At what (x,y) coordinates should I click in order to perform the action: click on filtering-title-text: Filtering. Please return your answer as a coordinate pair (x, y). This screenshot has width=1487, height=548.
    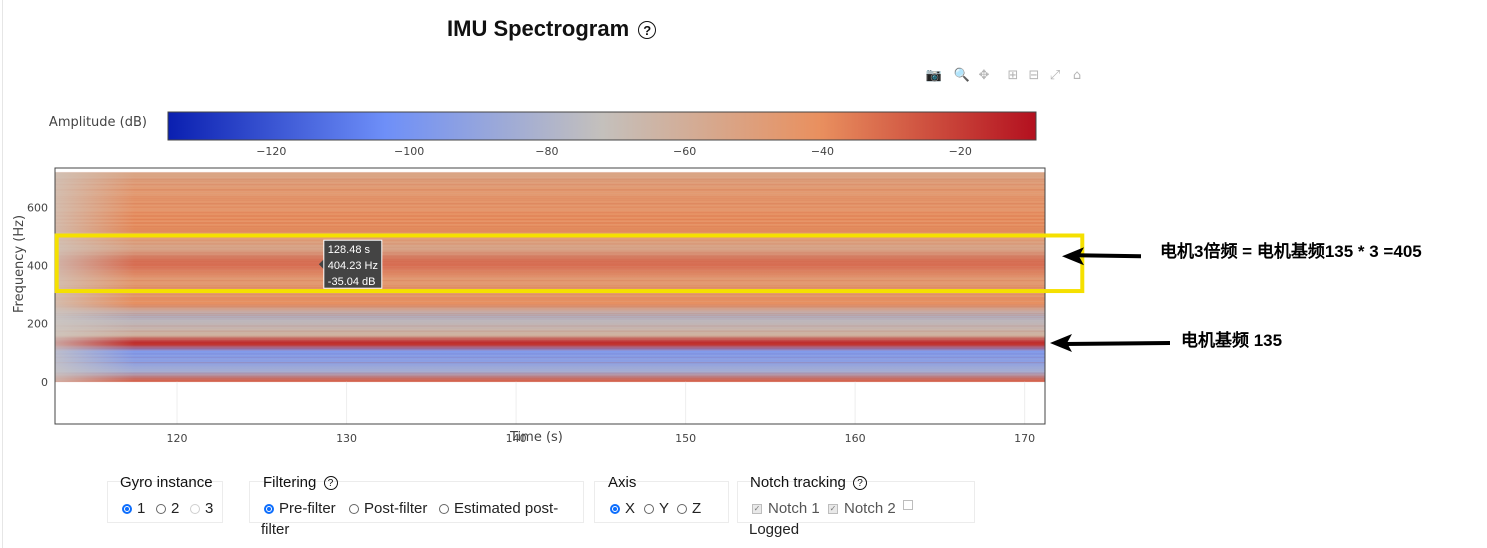
    Looking at the image, I should click on (290, 482).